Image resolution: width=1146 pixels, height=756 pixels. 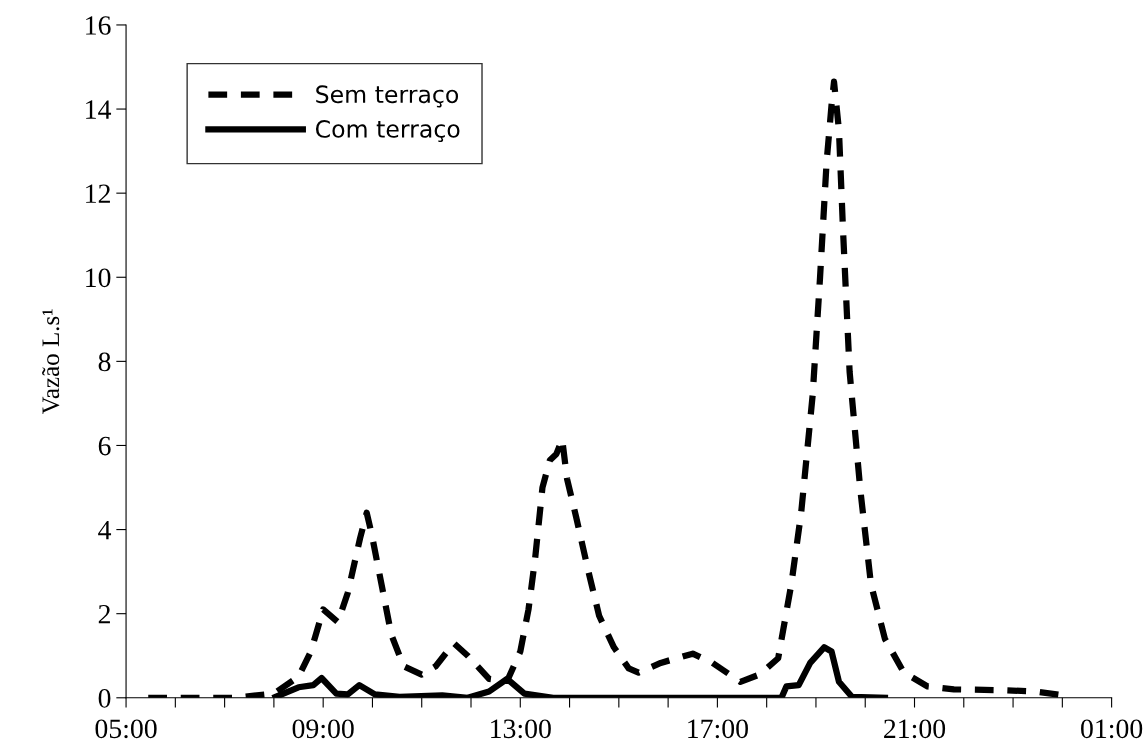 What do you see at coordinates (915, 729) in the screenshot?
I see `x-tick-label: 21:00` at bounding box center [915, 729].